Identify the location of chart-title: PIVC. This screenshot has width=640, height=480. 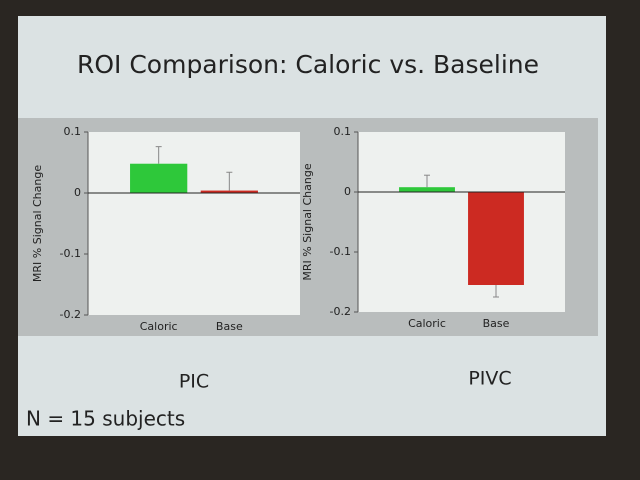
(489, 379).